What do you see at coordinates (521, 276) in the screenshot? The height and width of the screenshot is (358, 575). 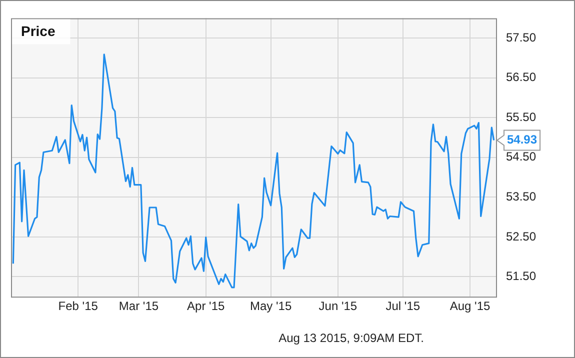 I see `y-tick-label: 51.50` at bounding box center [521, 276].